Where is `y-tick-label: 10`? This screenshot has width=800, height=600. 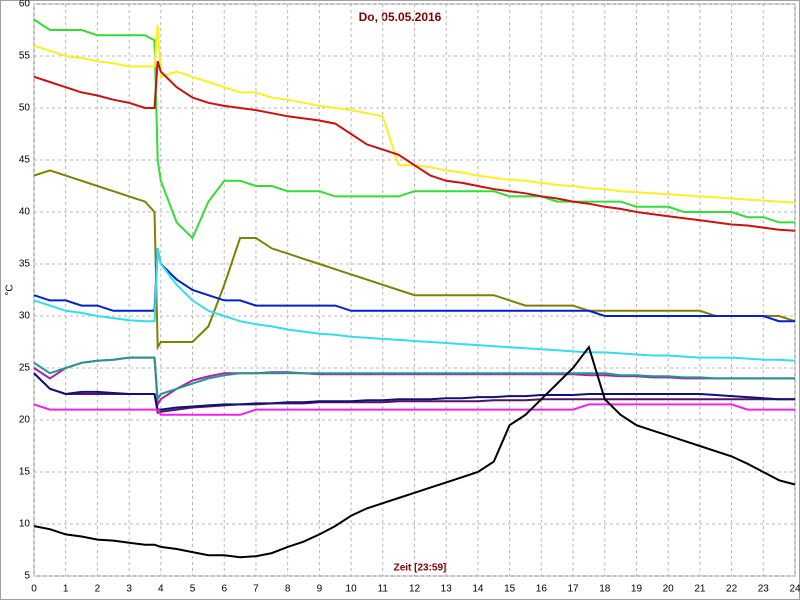 y-tick-label: 10 is located at coordinates (25, 524).